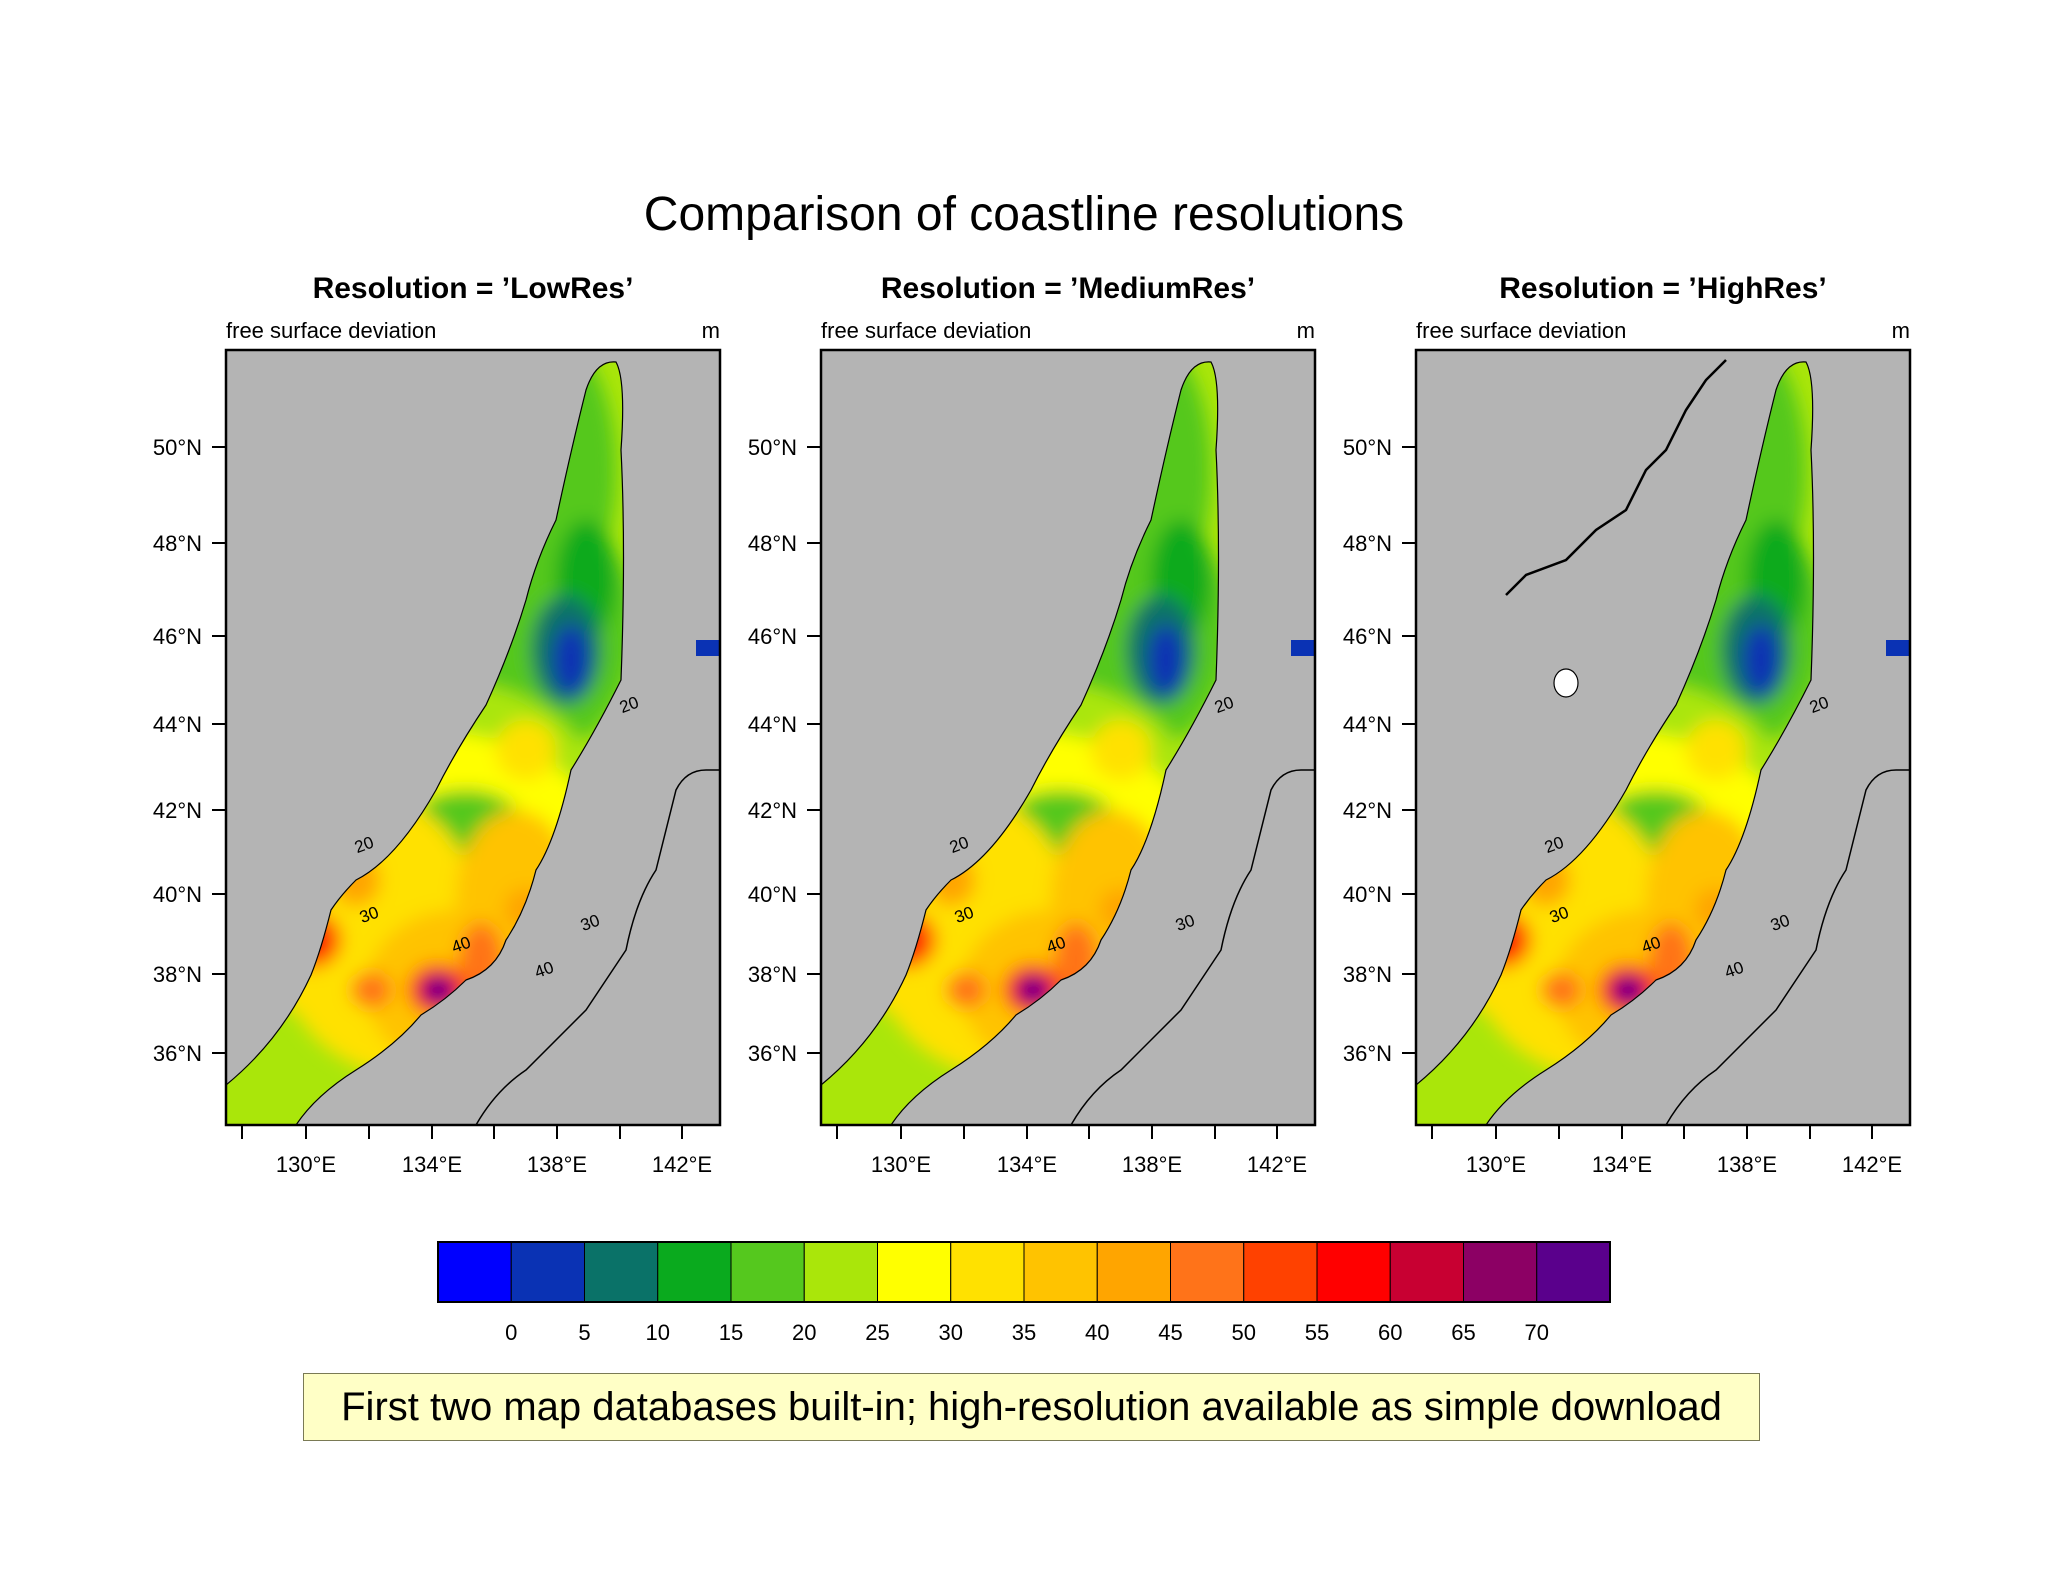  I want to click on panel-title: Resolution = ’LowRes’, so click(473, 288).